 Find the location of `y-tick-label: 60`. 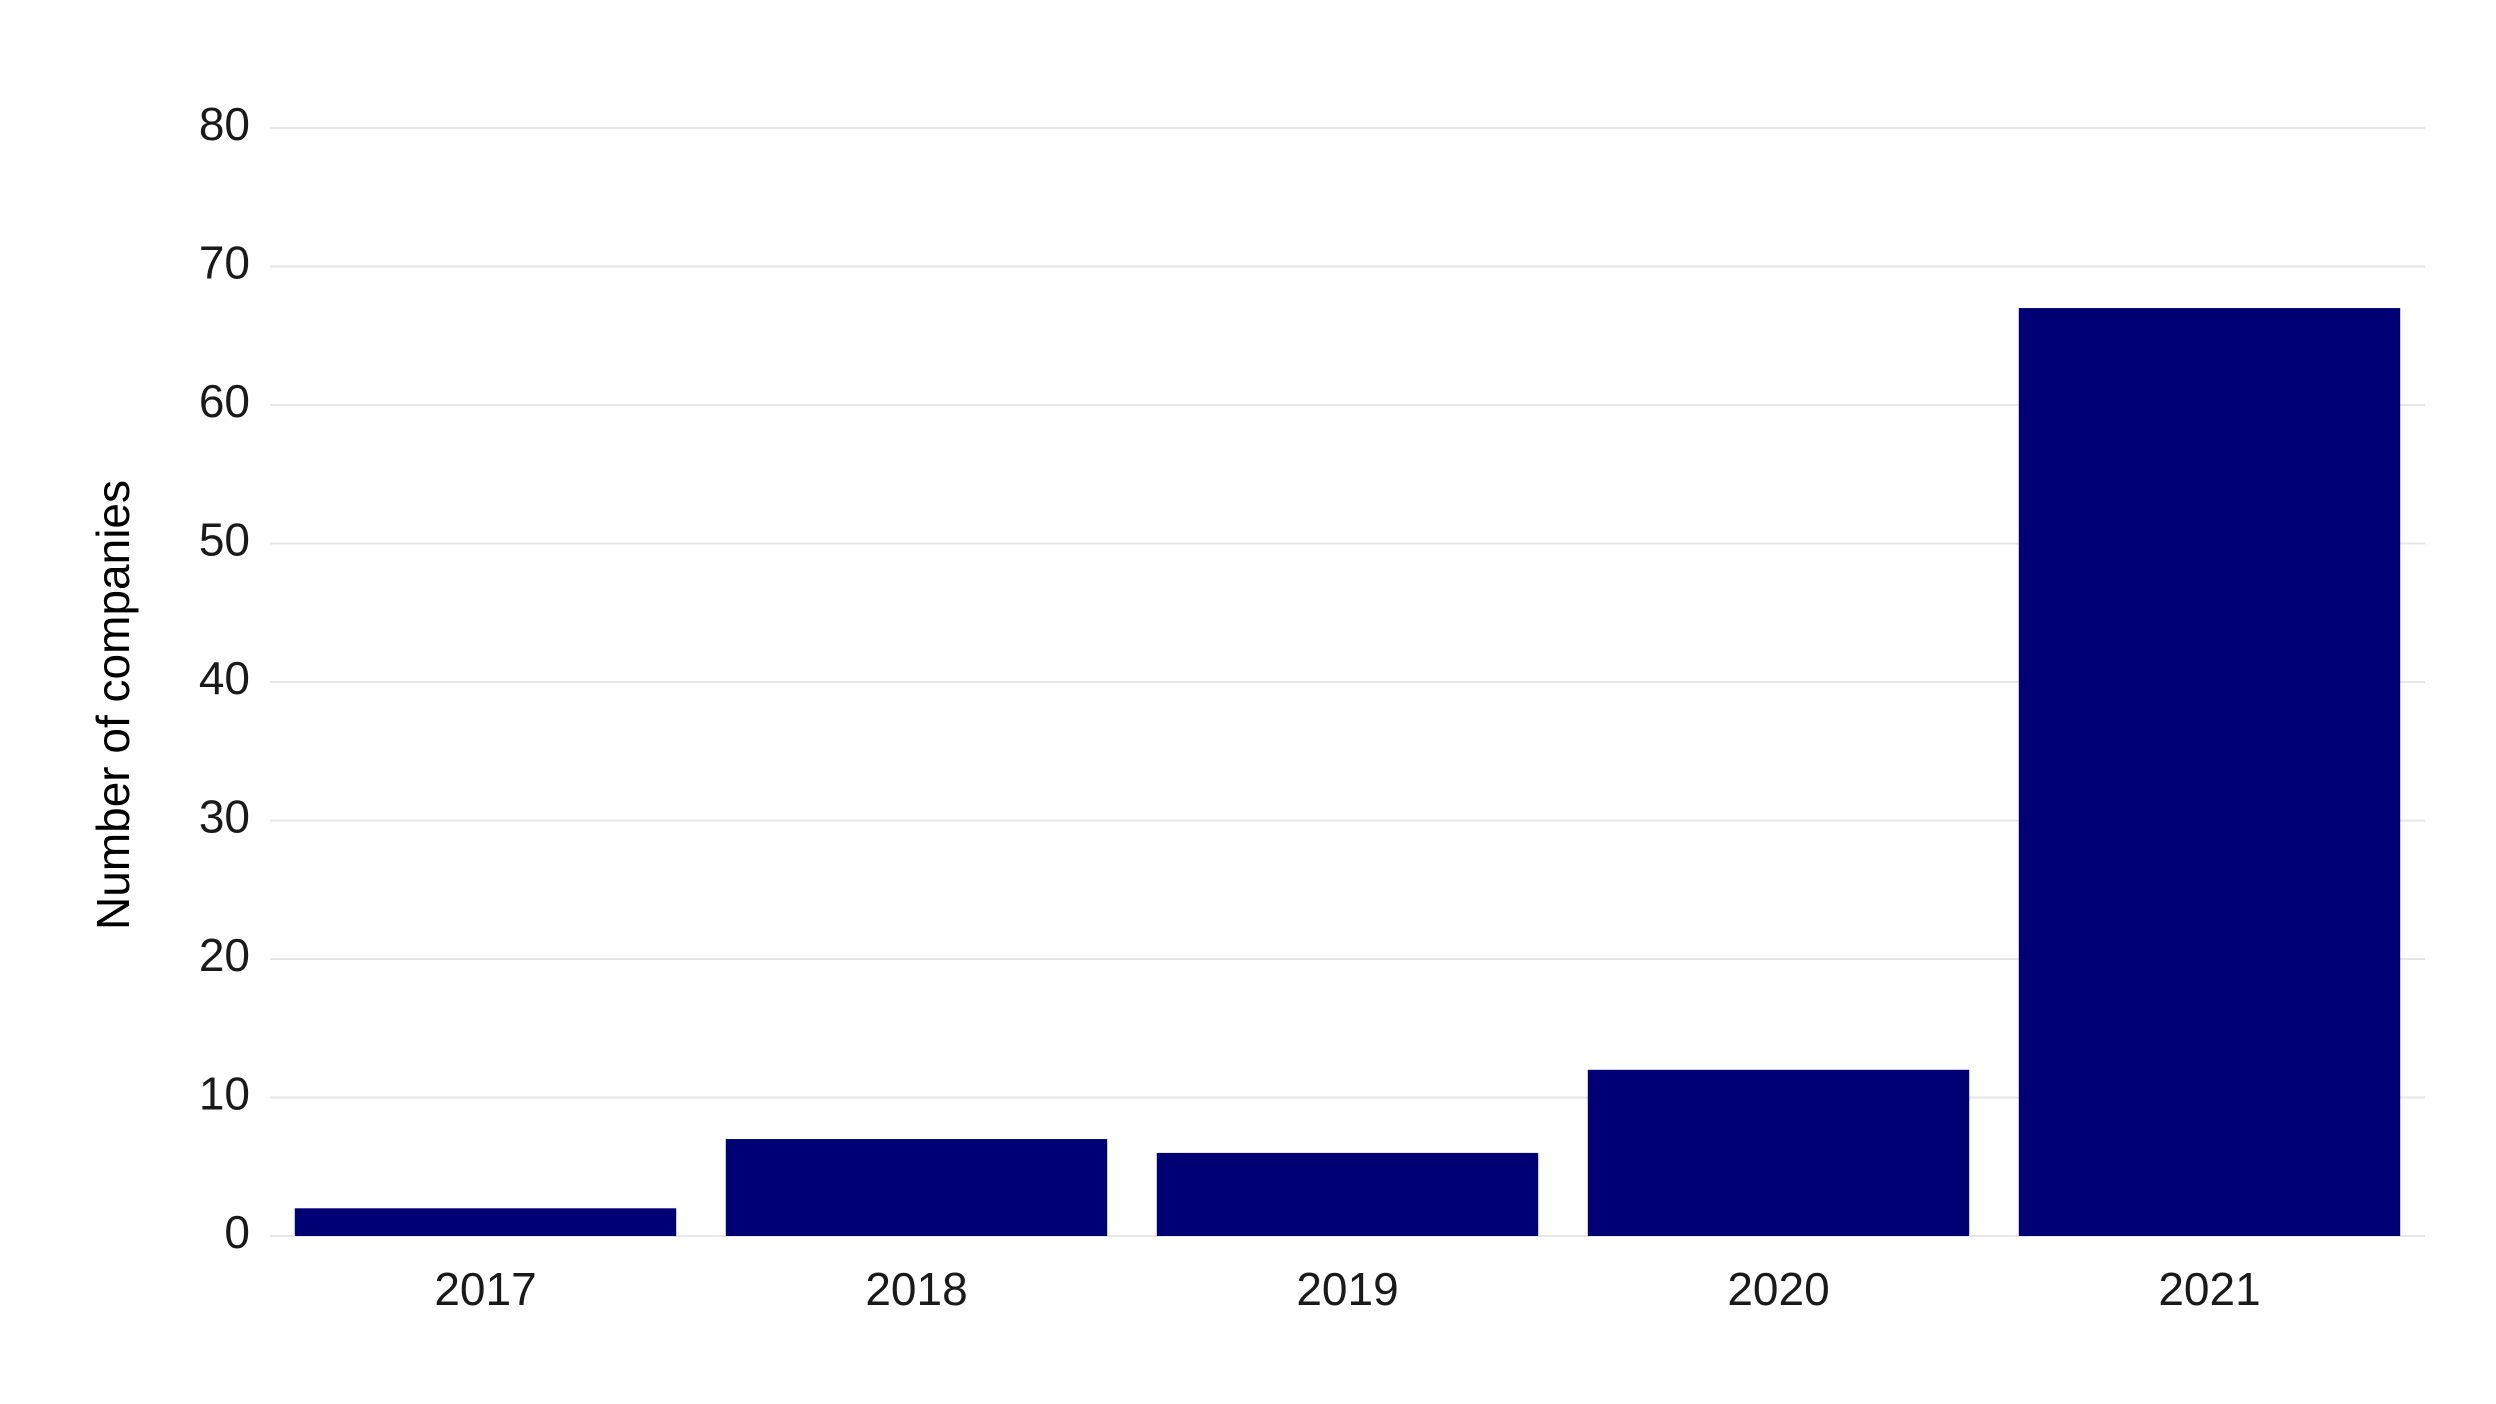

y-tick-label: 60 is located at coordinates (224, 401).